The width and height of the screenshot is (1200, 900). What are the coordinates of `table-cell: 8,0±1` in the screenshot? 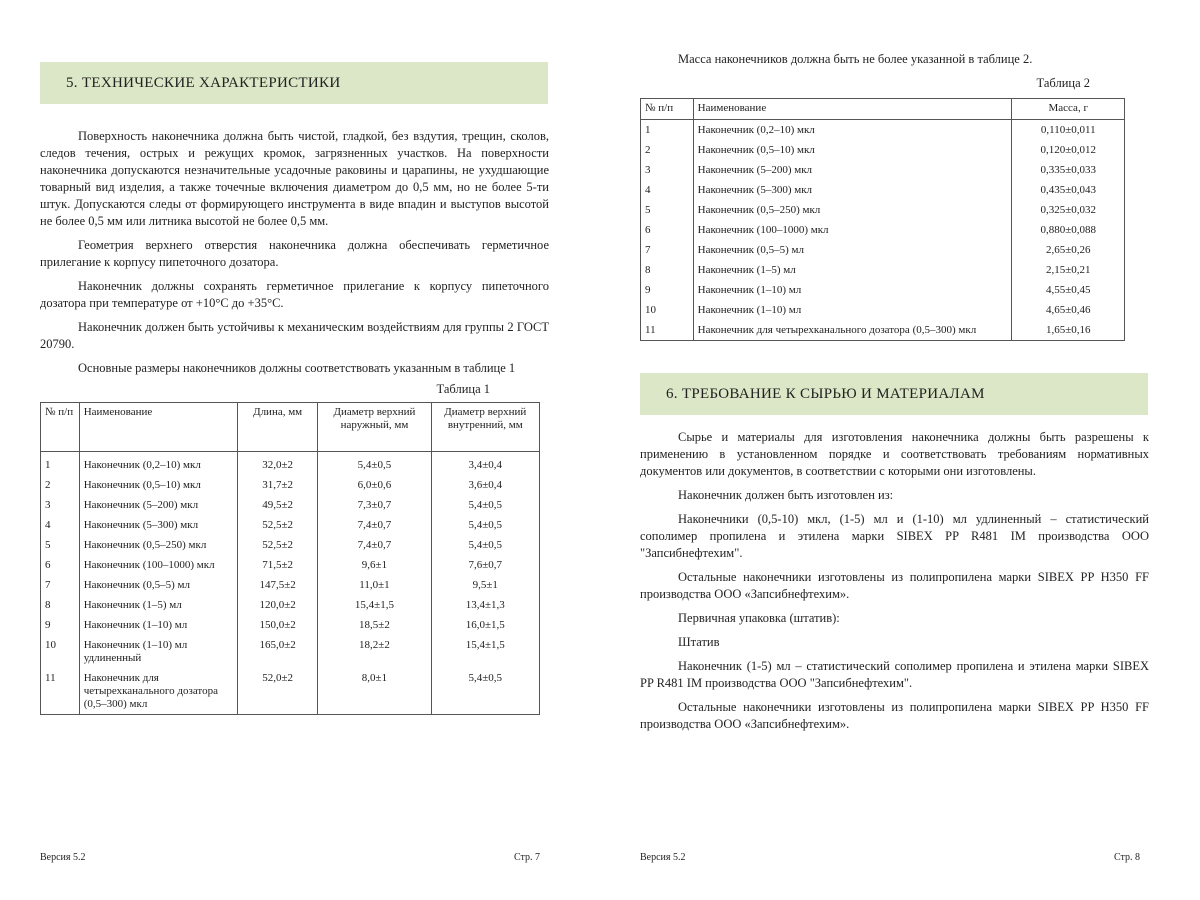 It's located at (374, 691).